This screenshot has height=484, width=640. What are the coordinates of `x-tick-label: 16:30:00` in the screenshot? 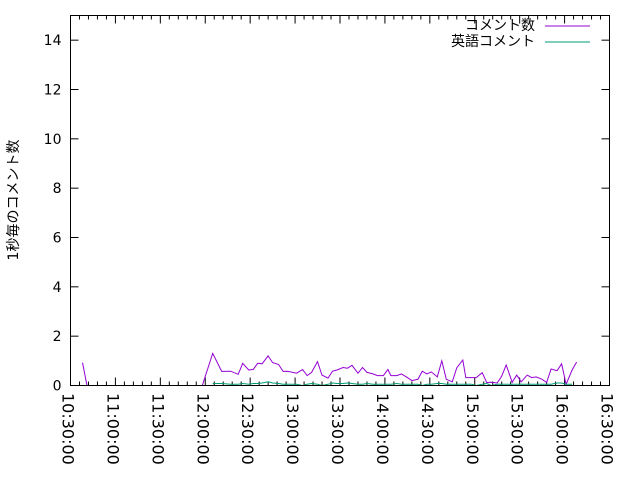 It's located at (607, 429).